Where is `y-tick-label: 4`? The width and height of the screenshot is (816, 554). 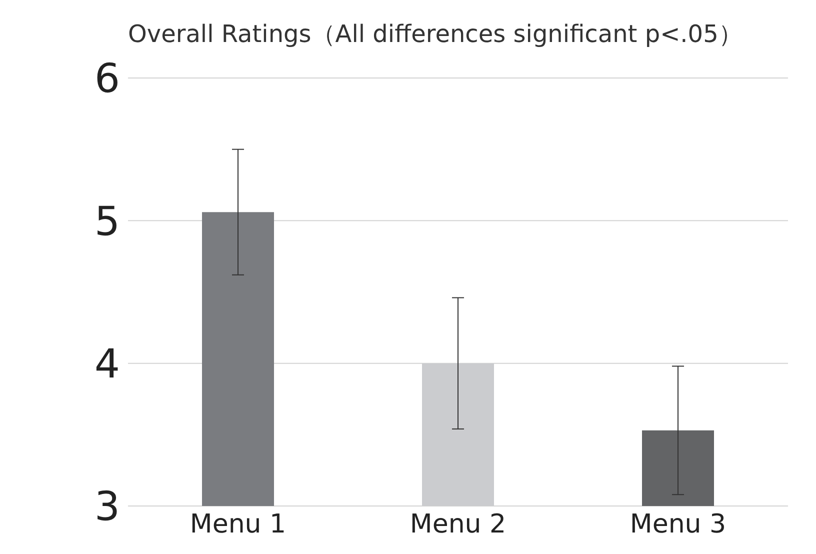 y-tick-label: 4 is located at coordinates (107, 365).